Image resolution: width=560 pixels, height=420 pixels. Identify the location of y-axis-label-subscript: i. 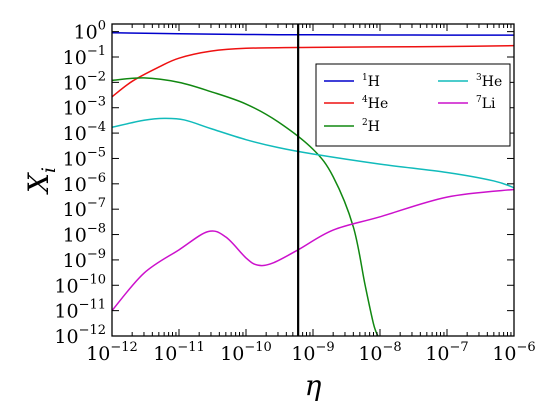
(49, 170).